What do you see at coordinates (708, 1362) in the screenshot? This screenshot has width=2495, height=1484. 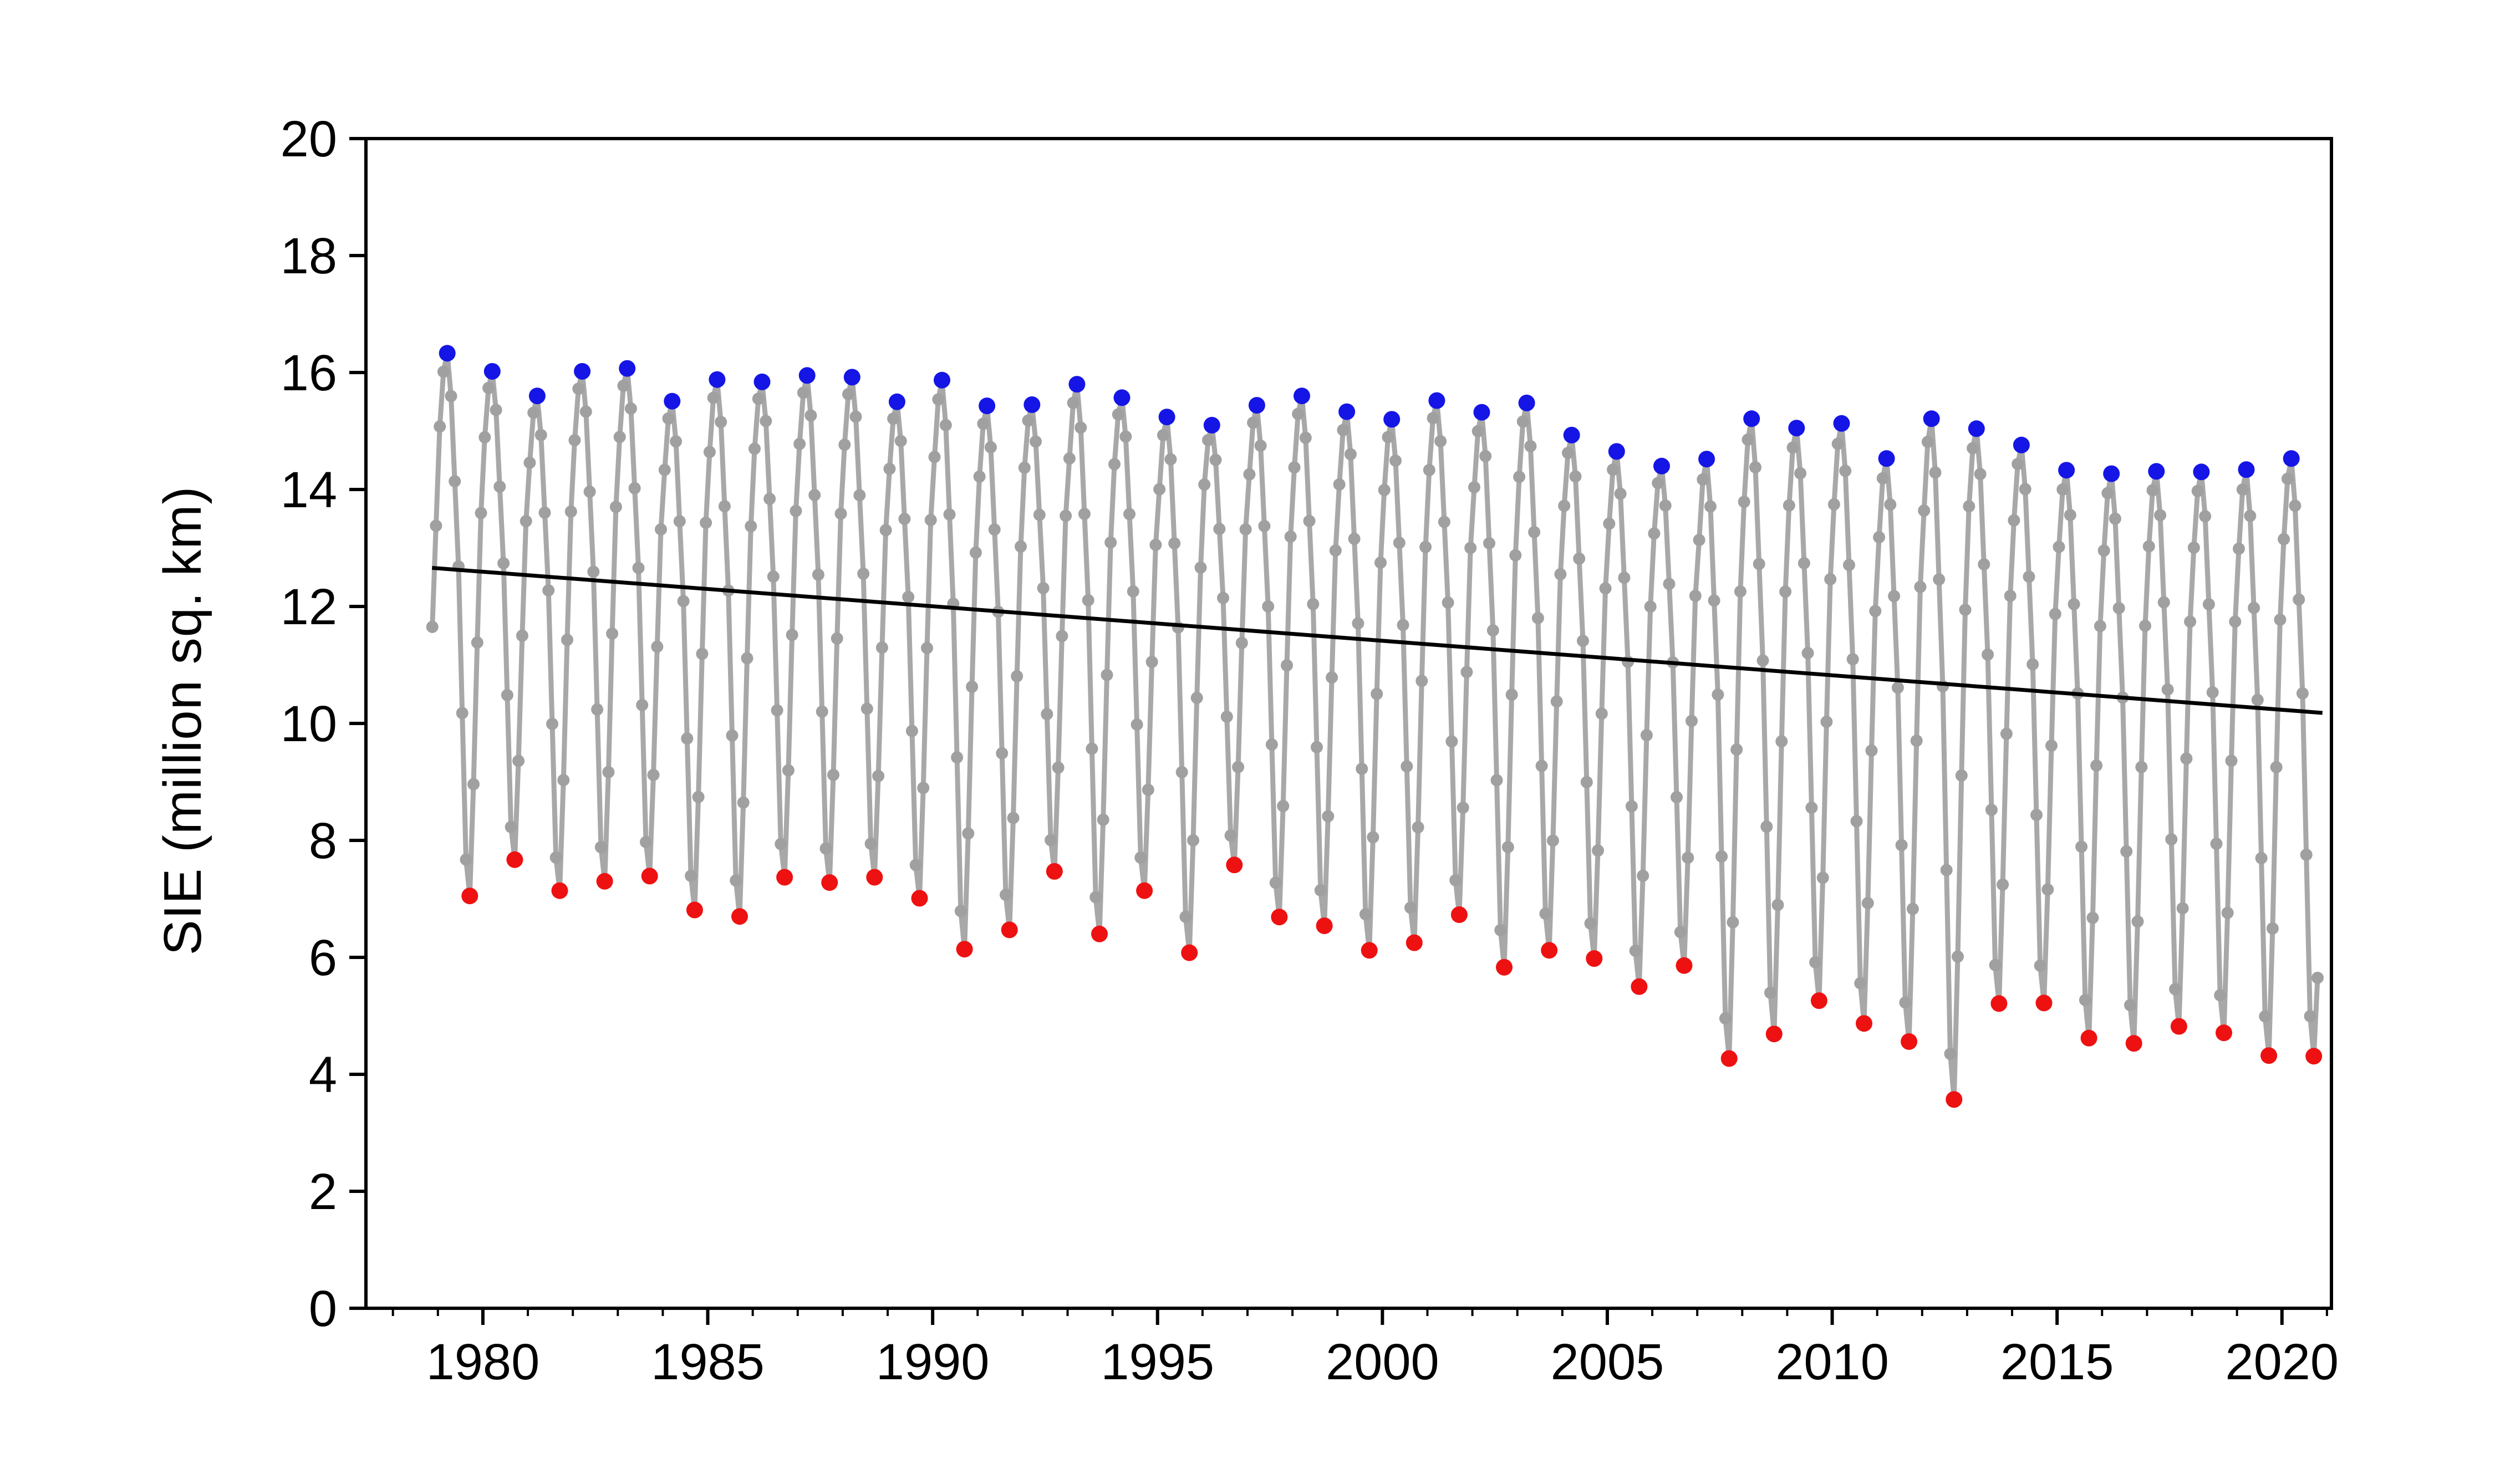 I see `x-tick-label: 1985` at bounding box center [708, 1362].